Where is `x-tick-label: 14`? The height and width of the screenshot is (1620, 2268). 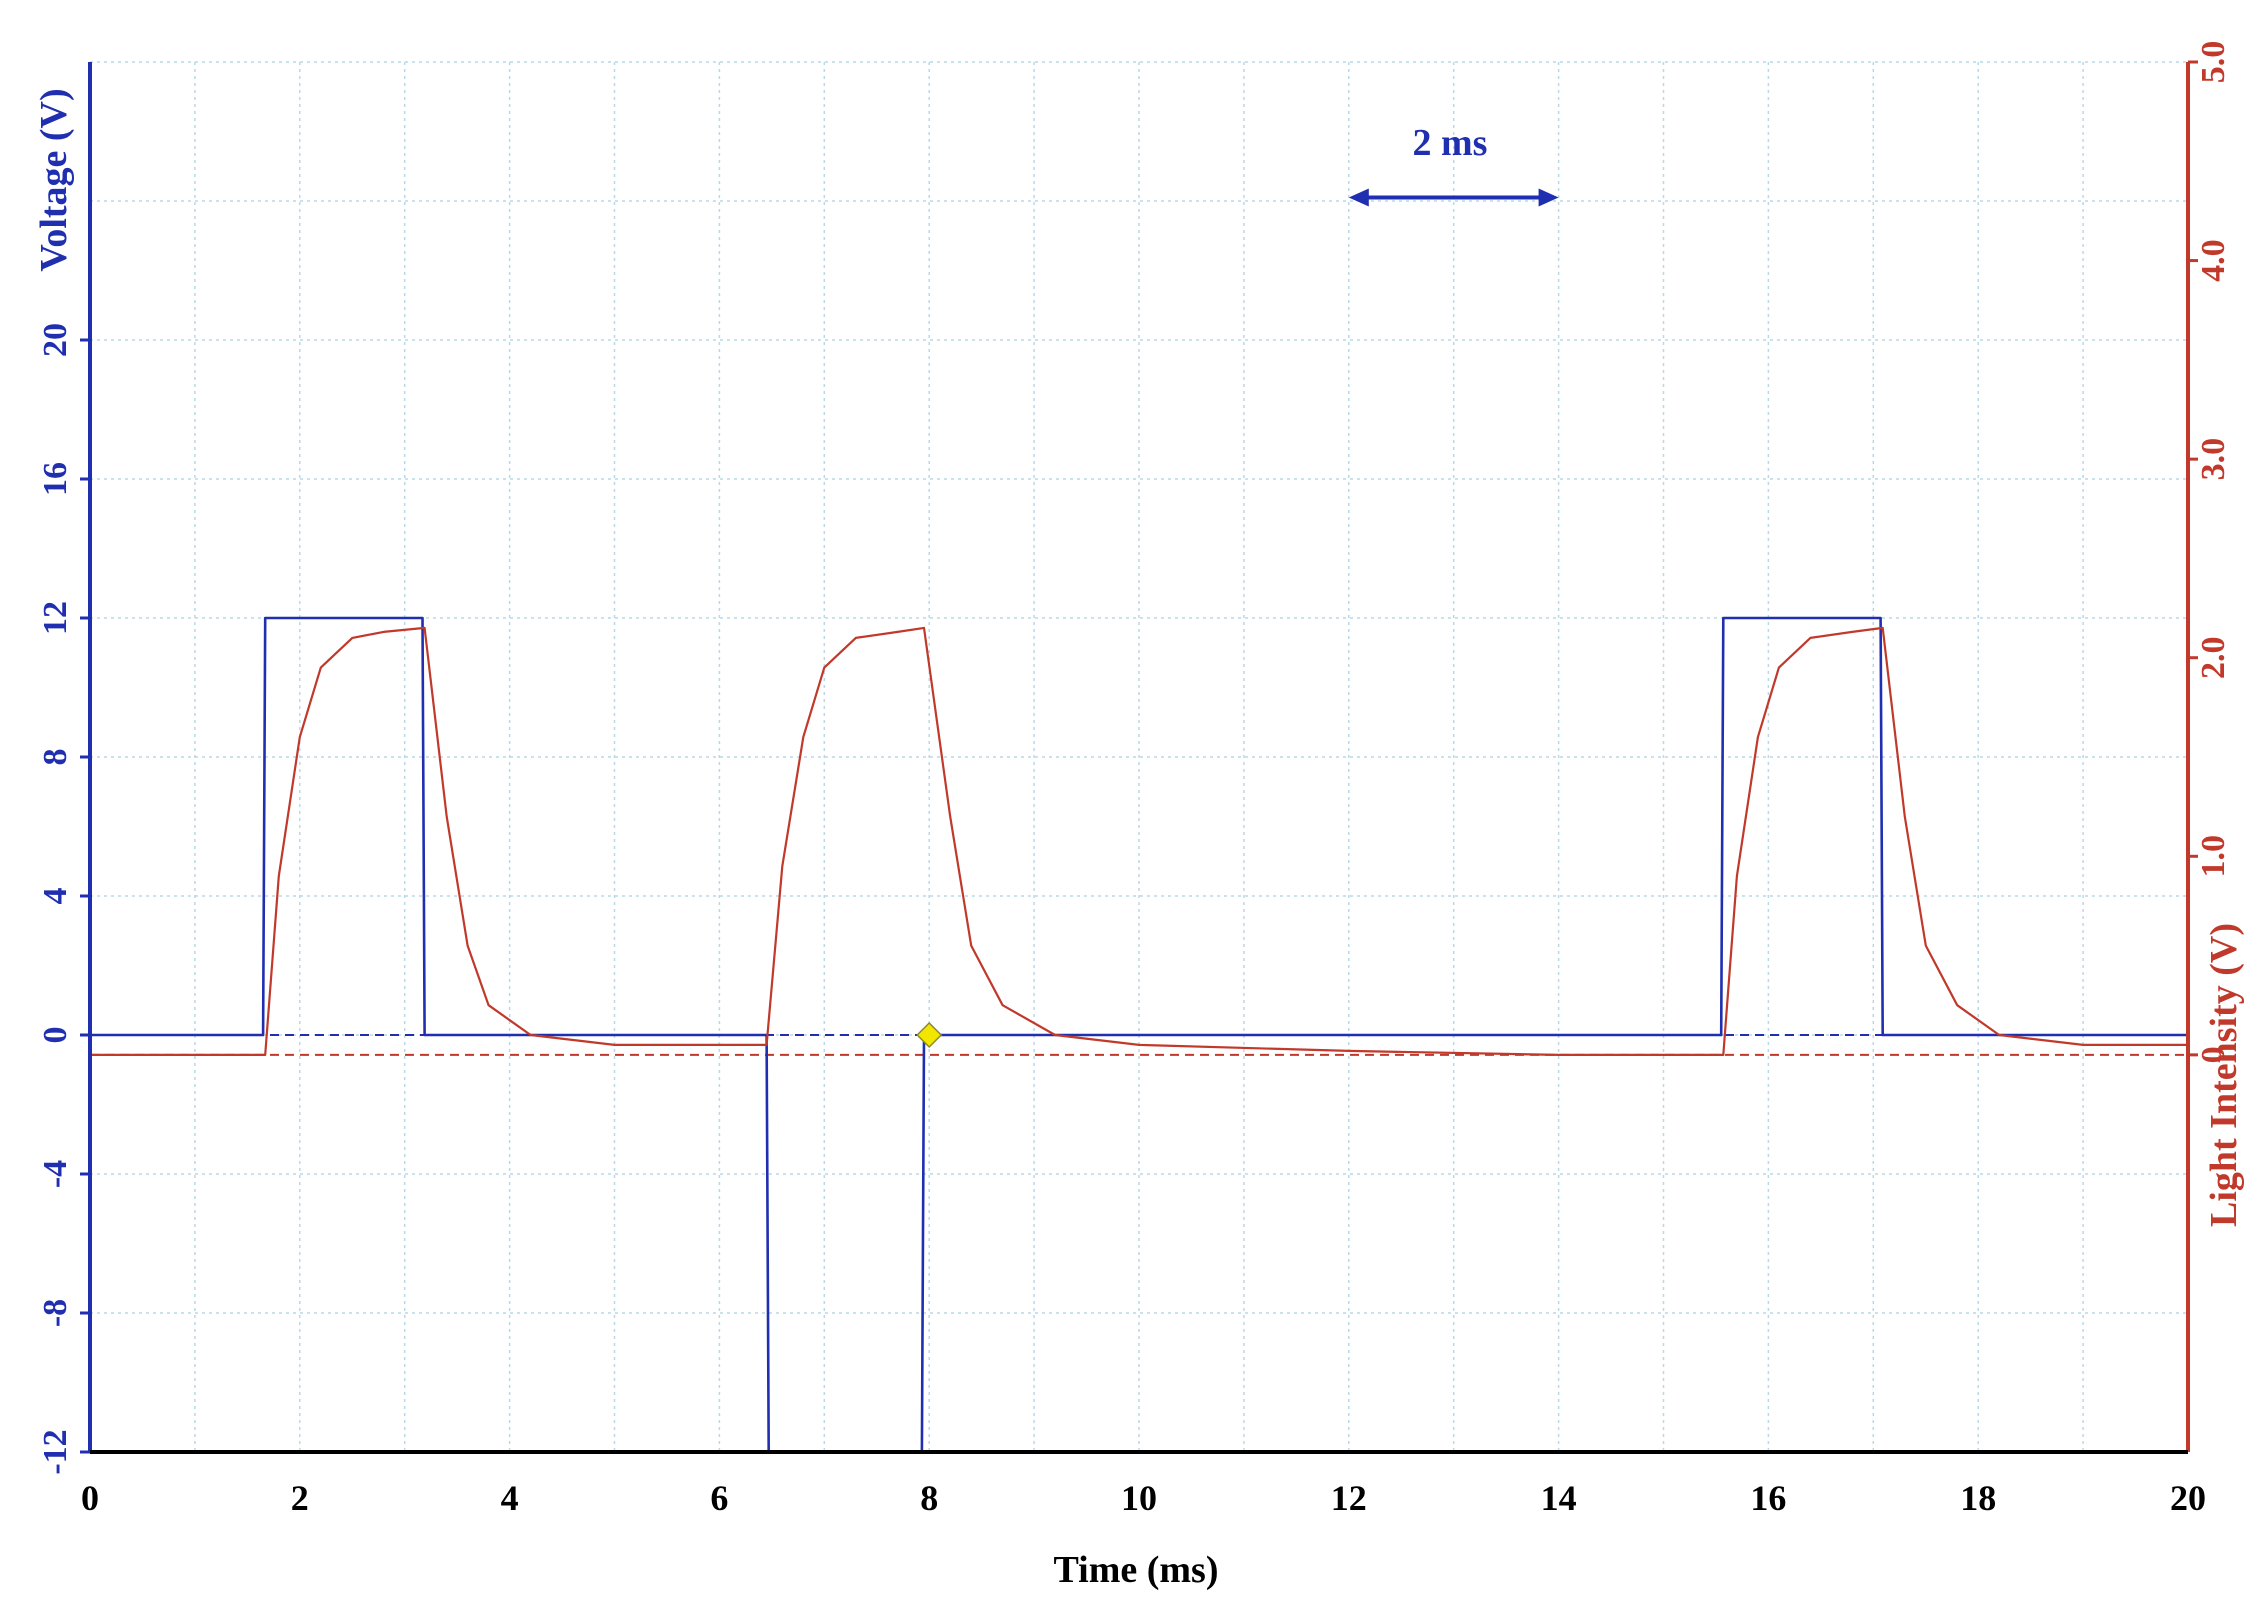 x-tick-label: 14 is located at coordinates (1559, 1498).